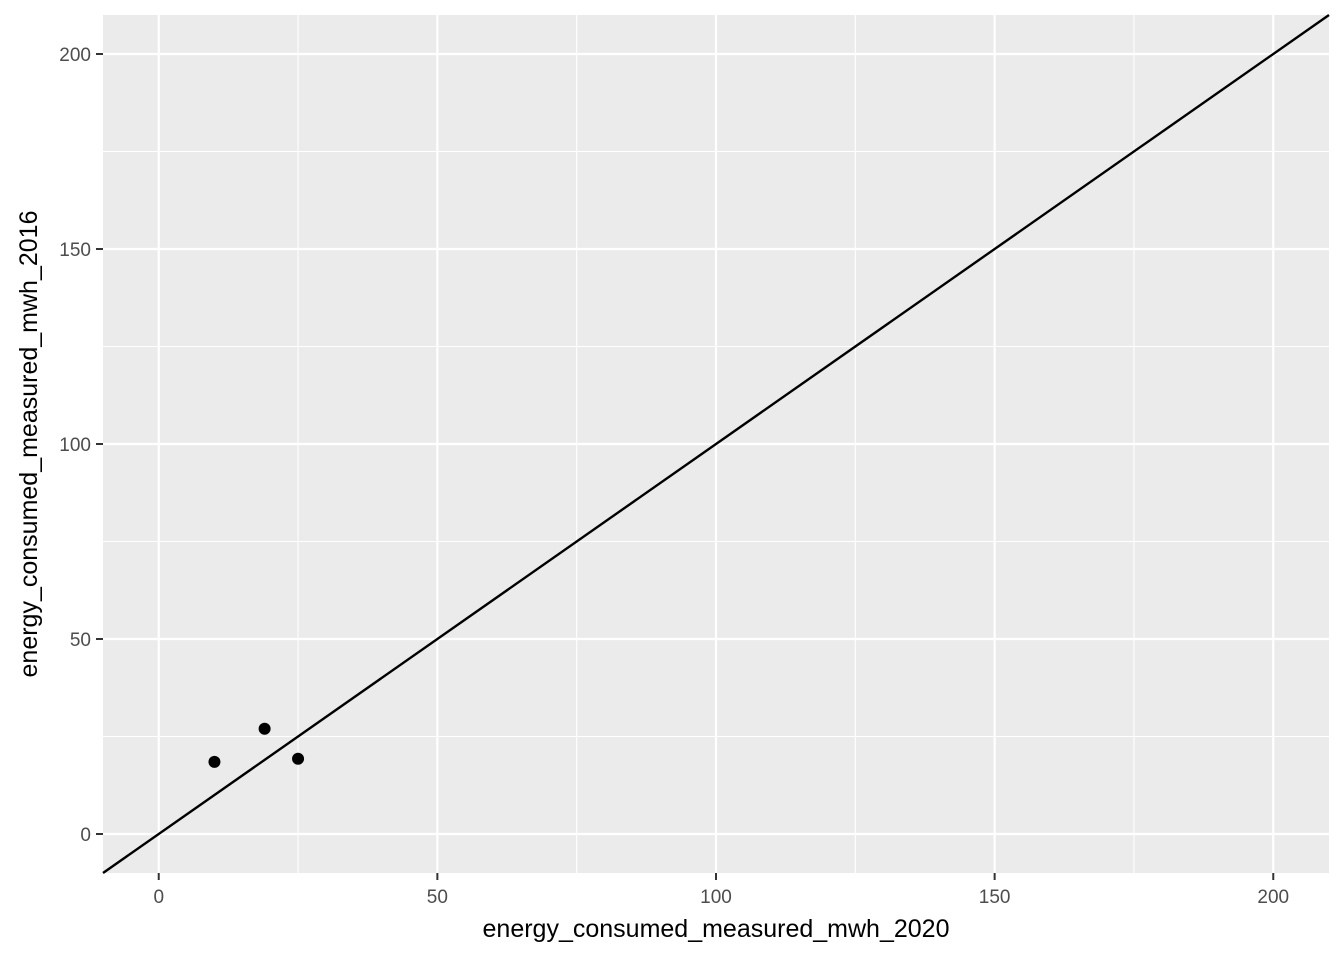 This screenshot has width=1344, height=960. What do you see at coordinates (29, 444) in the screenshot?
I see `y-axis-title: energy_consumed_measured_mwh_2016` at bounding box center [29, 444].